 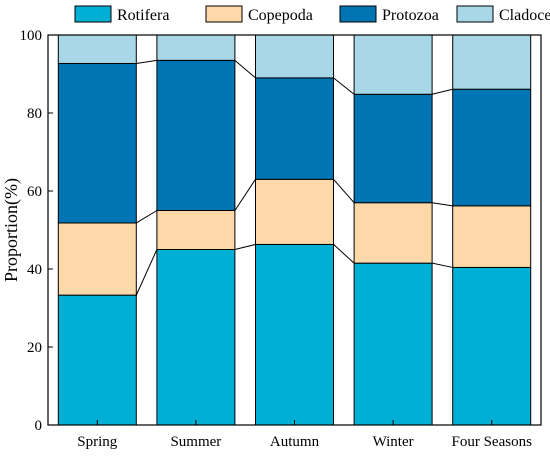 What do you see at coordinates (31, 36) in the screenshot?
I see `y-tick-label: 100` at bounding box center [31, 36].